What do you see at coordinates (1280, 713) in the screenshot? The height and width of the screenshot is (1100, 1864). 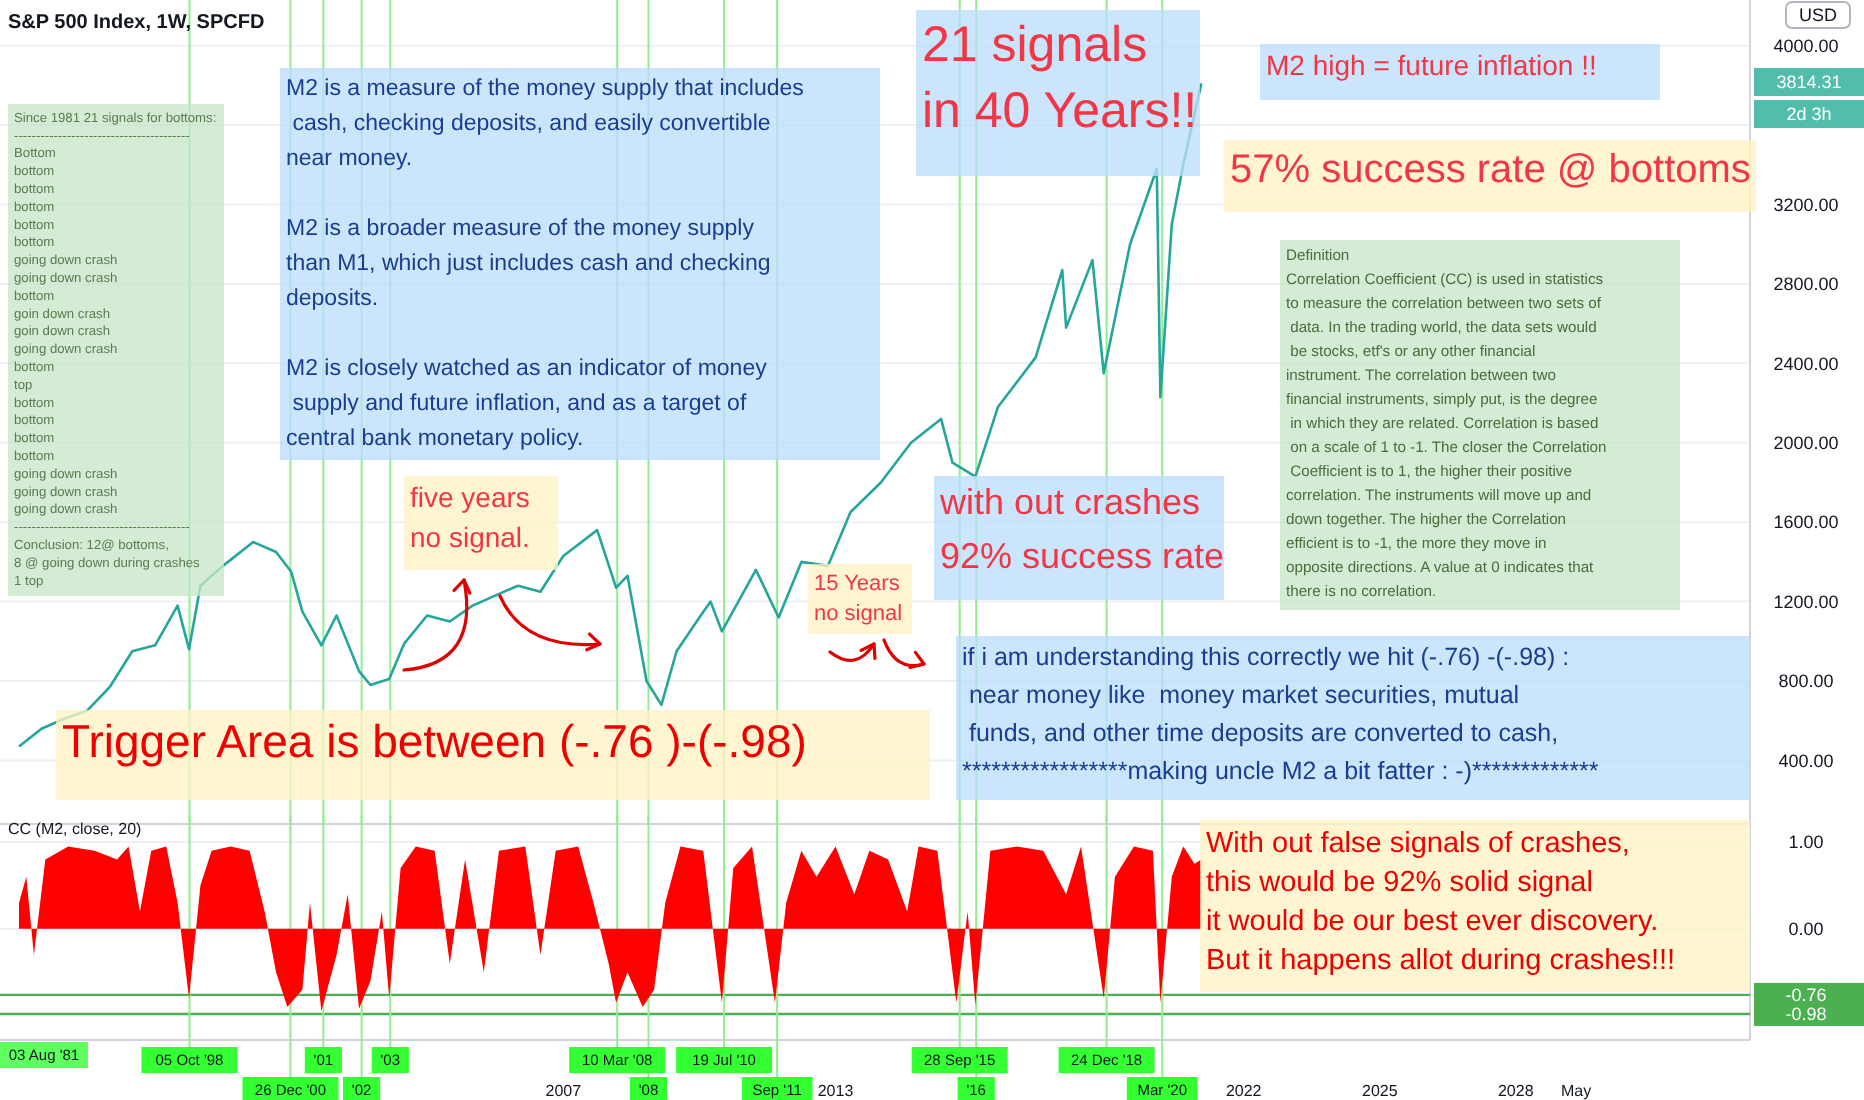 I see `annotation: if i am understanding this correctly we hit (-.76) -(-.98) : near money like money market securities, mutual funds, and other time deposits are converted to cash, *****************making uncle M2 a bit fatter : -)*************` at bounding box center [1280, 713].